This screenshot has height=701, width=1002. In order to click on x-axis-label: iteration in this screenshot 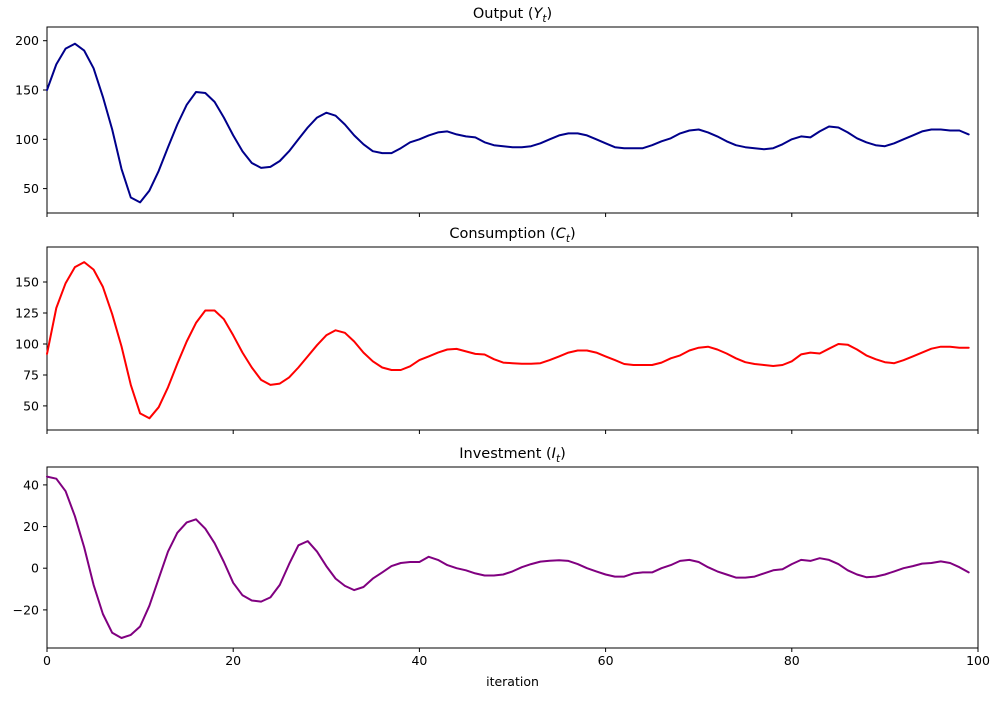, I will do `click(512, 681)`.